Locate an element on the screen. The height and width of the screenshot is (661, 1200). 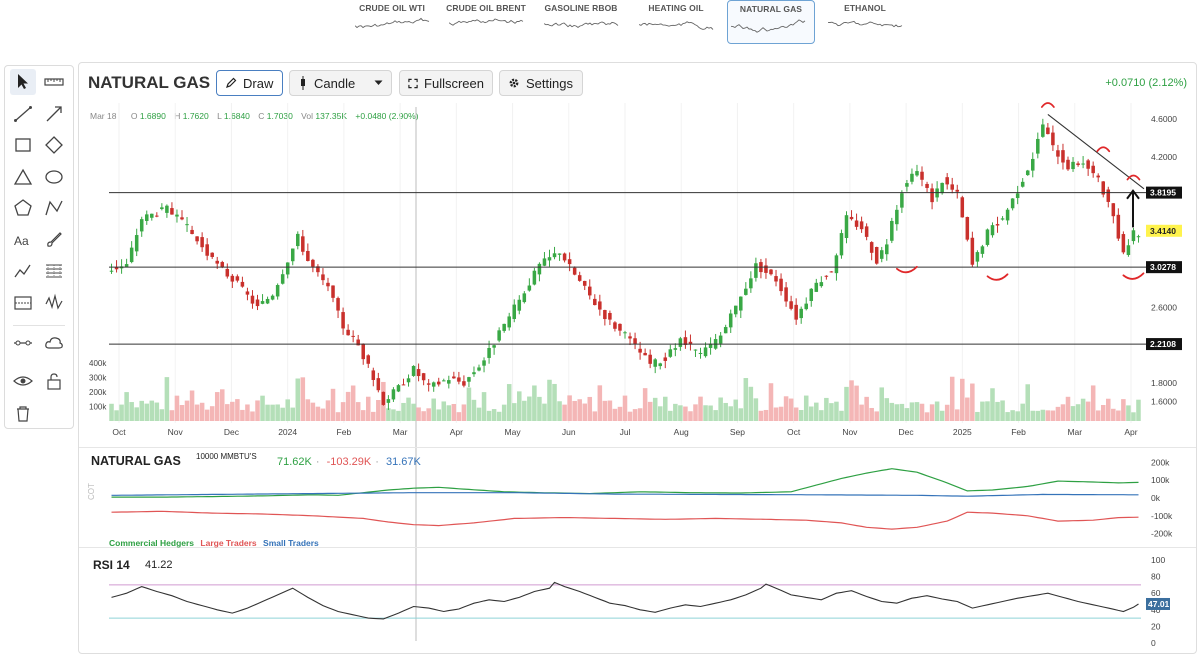
candle-label: Candle is located at coordinates (335, 83).